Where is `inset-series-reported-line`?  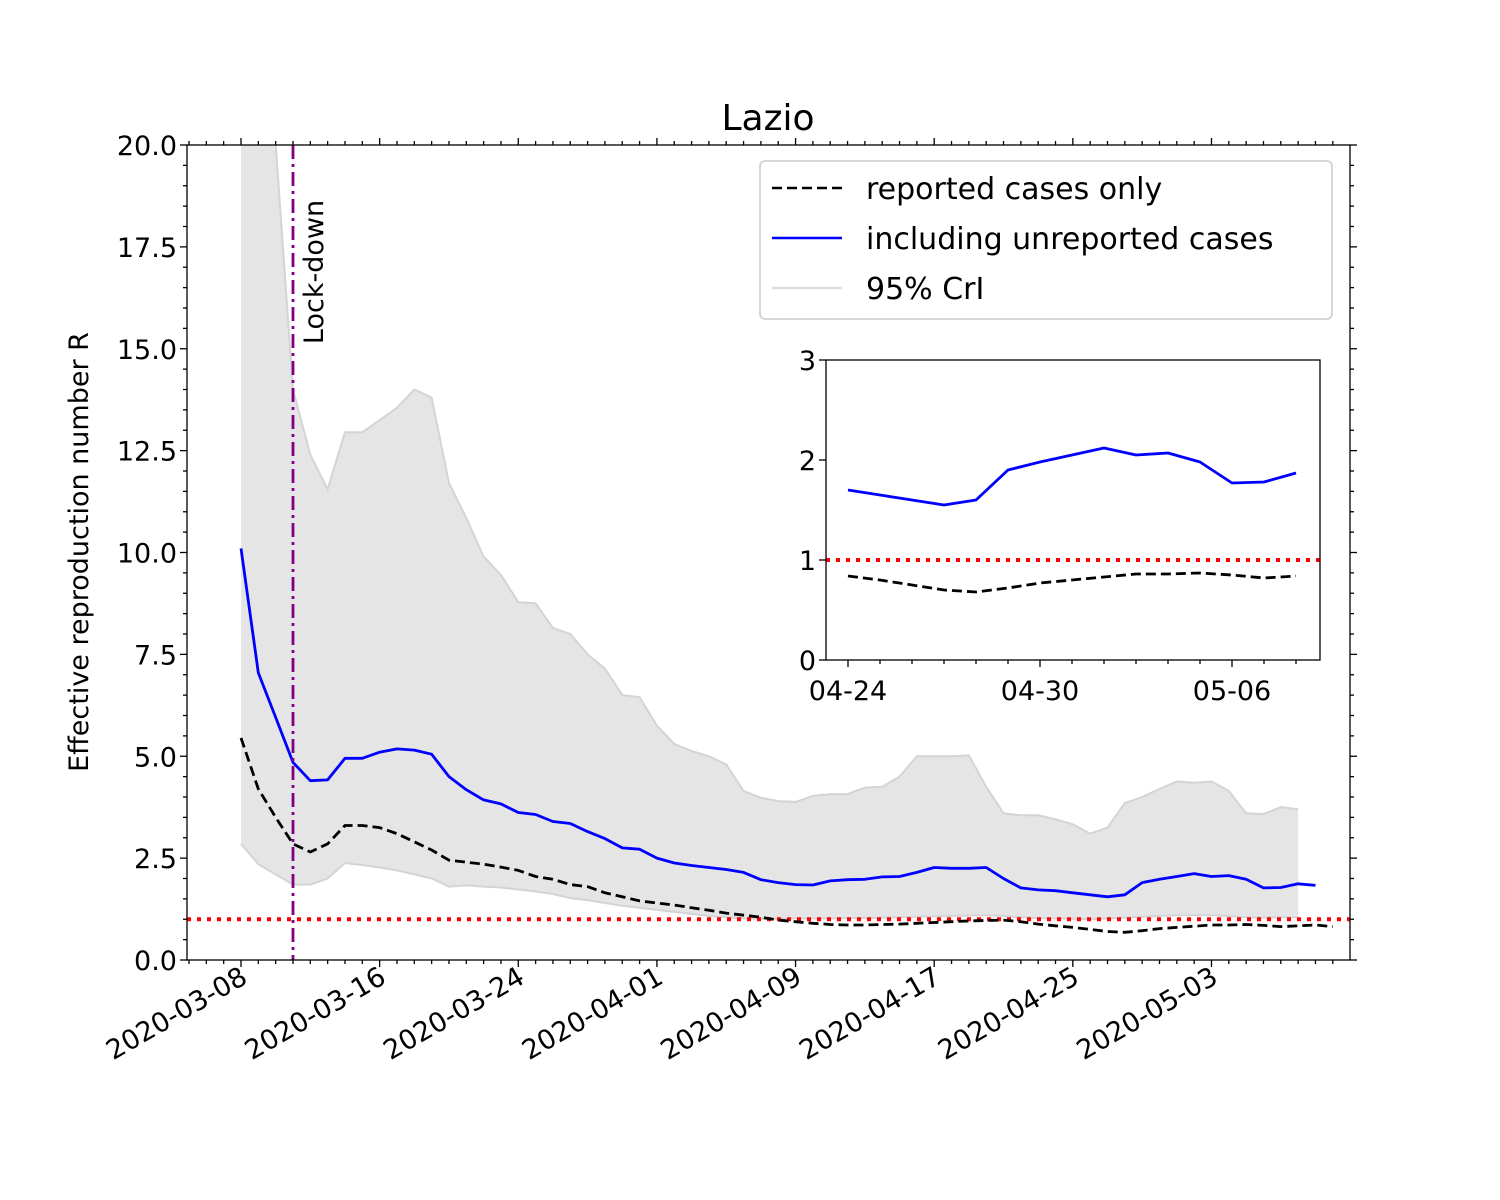
inset-series-reported-line is located at coordinates (1072, 582).